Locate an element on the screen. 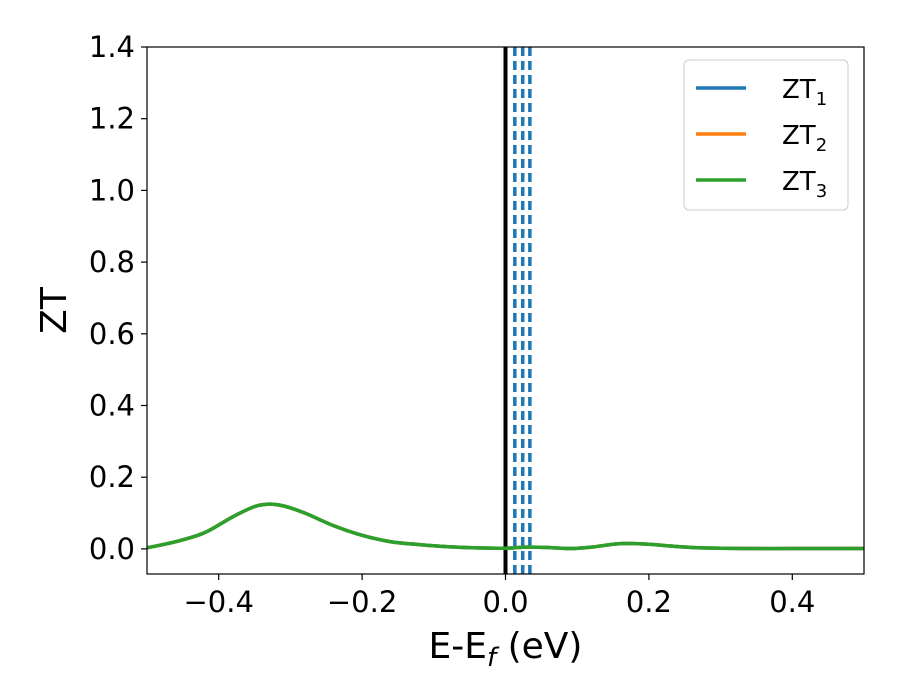  legend-label-3: ZT3 is located at coordinates (804, 184).